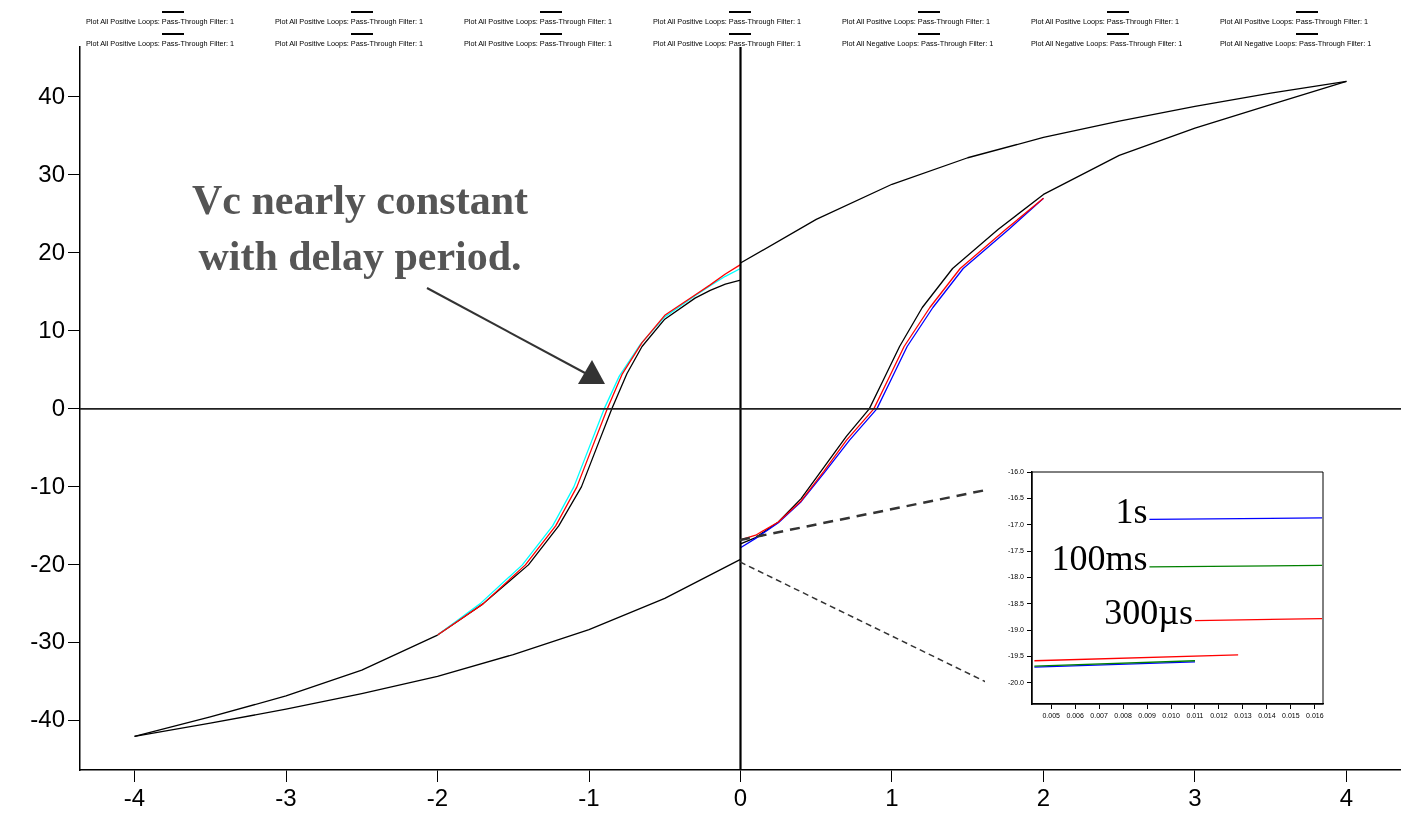 This screenshot has width=1401, height=838. Describe the element at coordinates (1099, 558) in the screenshot. I see `series-label: 100ms` at that location.